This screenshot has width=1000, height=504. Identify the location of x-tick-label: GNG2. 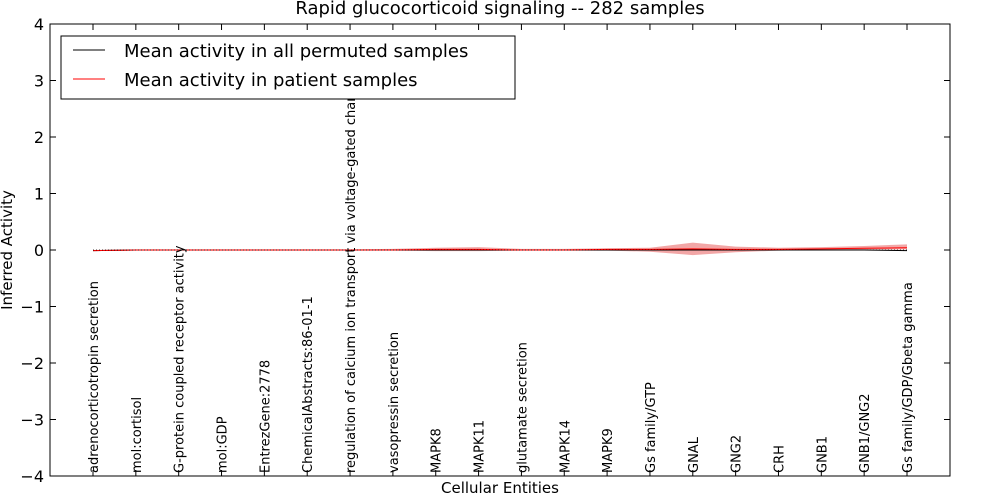
(737, 454).